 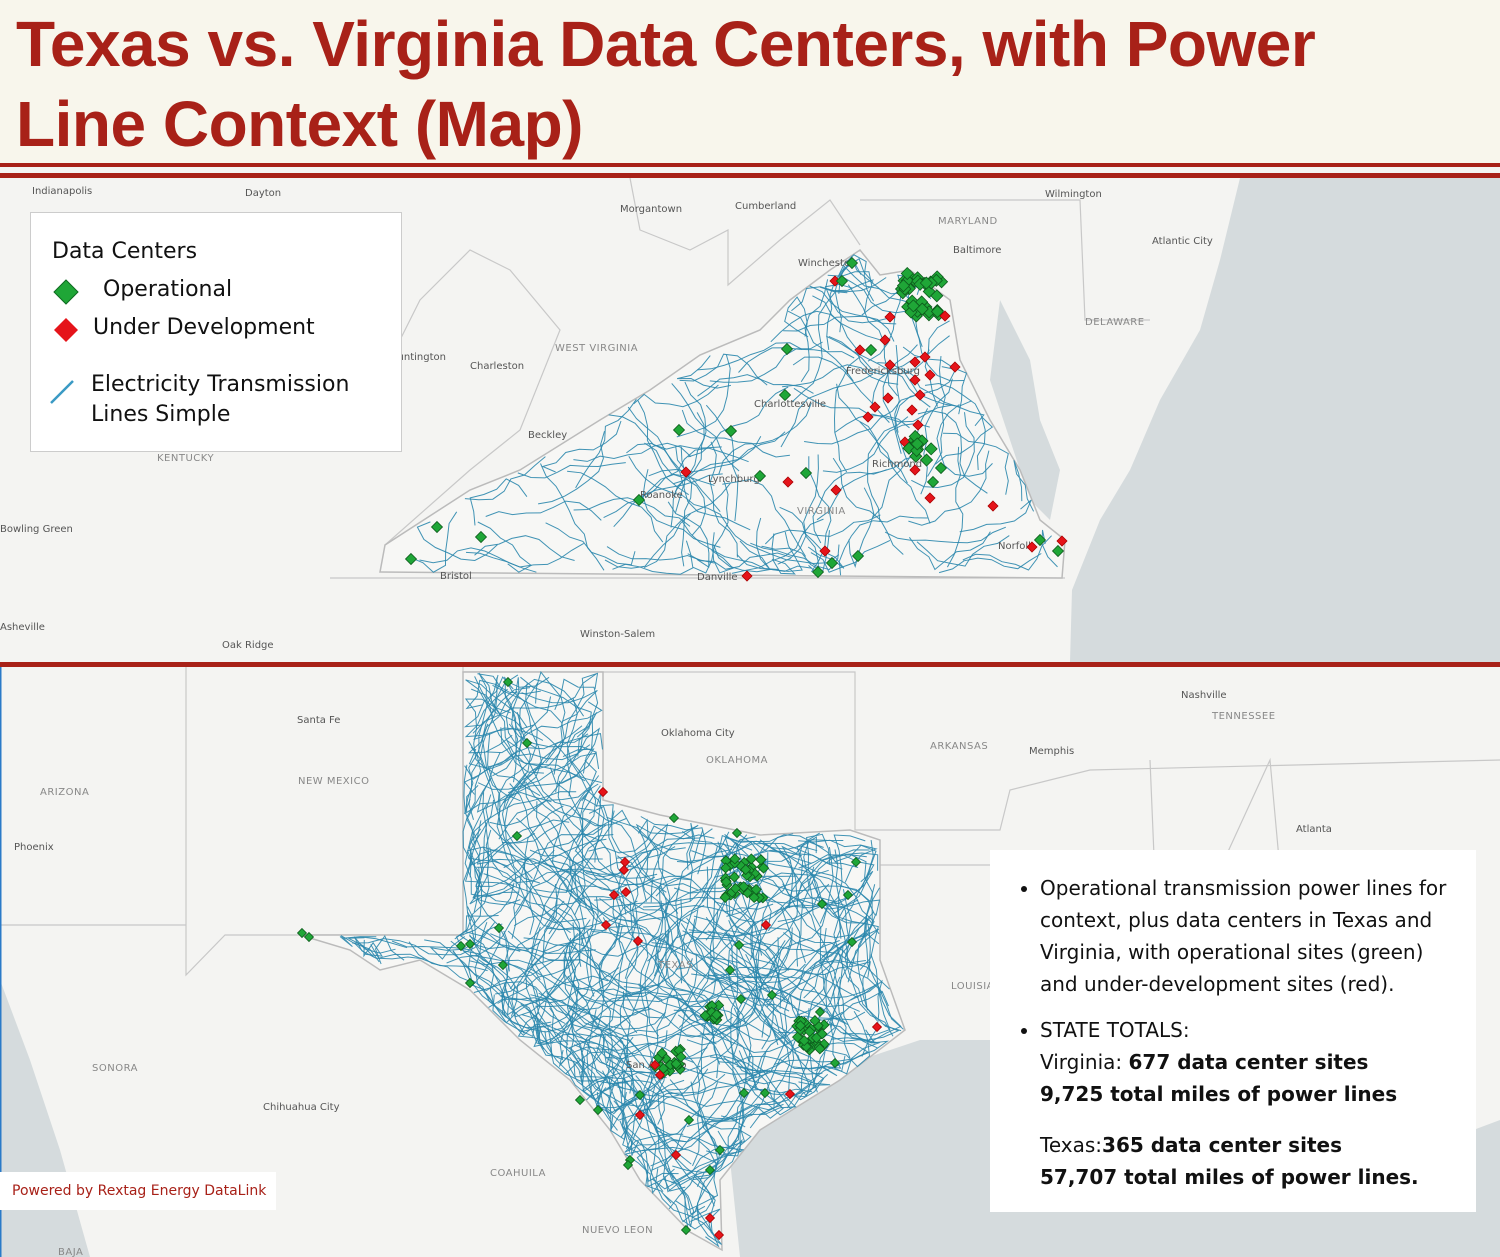 What do you see at coordinates (1115, 322) in the screenshot?
I see `state-label: DELAWARE` at bounding box center [1115, 322].